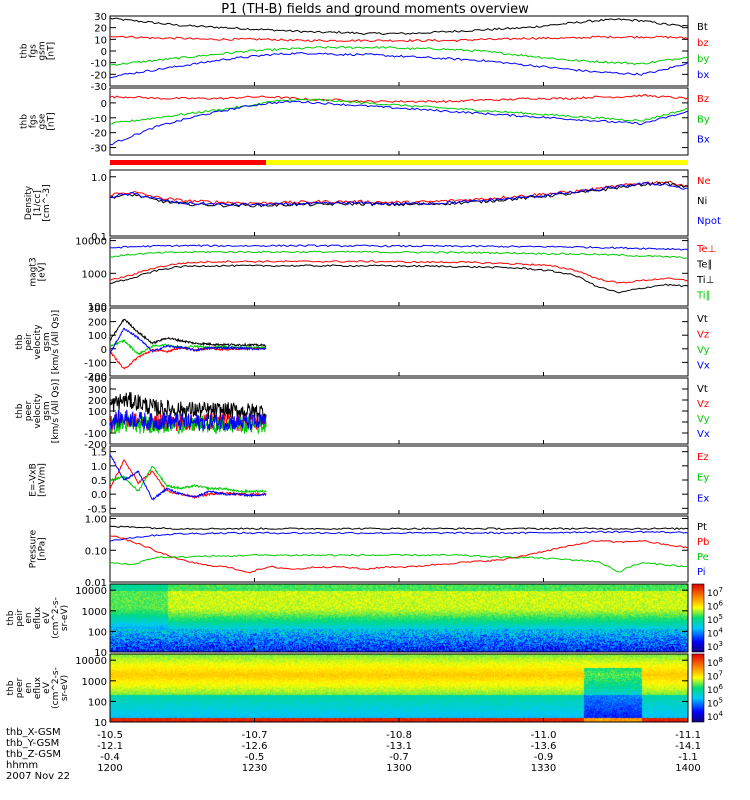  Describe the element at coordinates (703, 140) in the screenshot. I see `legend-fgs-gse-2: Bx` at that location.